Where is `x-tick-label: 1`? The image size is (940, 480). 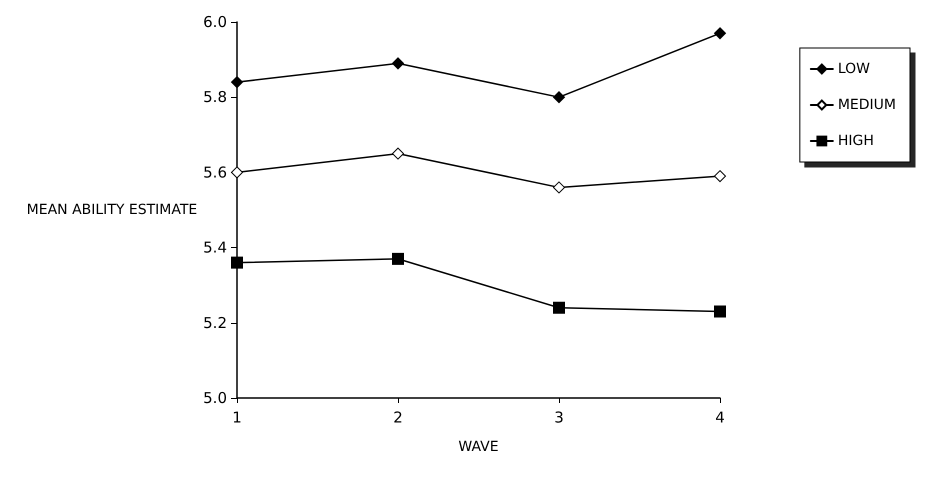
x-tick-label: 1 is located at coordinates (237, 417).